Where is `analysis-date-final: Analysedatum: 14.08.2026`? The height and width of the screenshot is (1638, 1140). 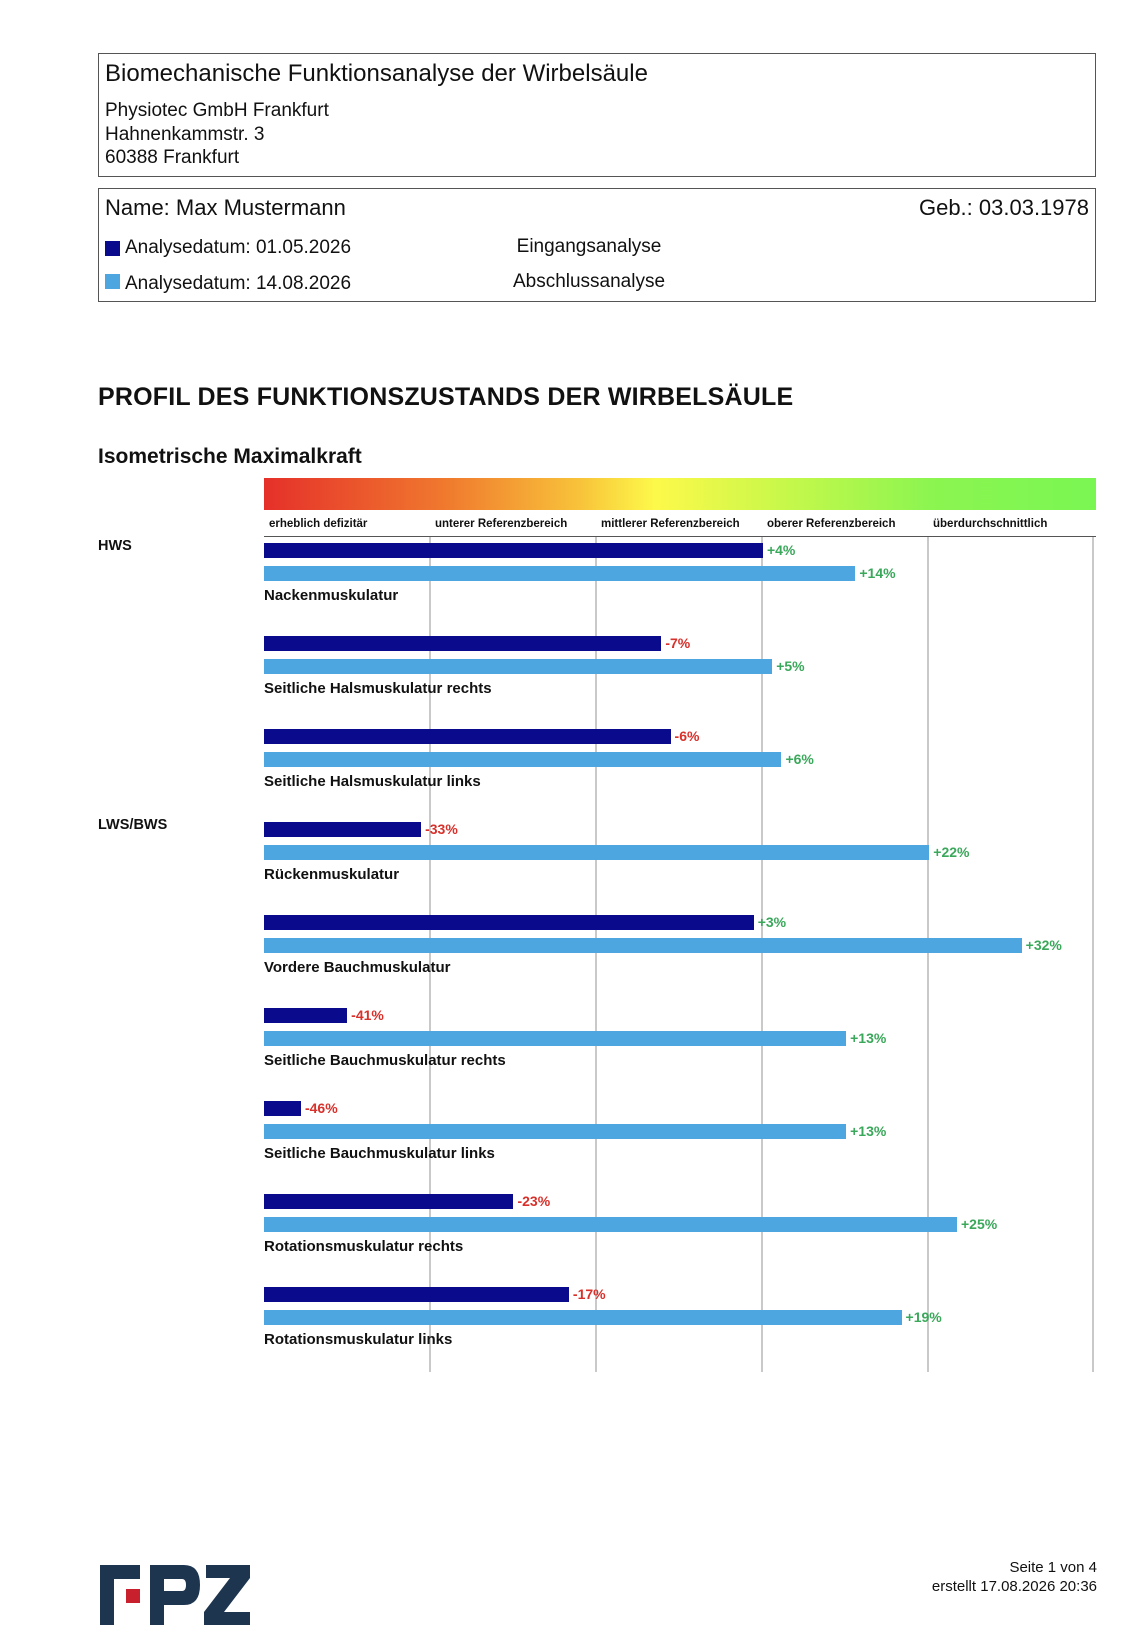
analysis-date-final: Analysedatum: 14.08.2026 is located at coordinates (238, 283).